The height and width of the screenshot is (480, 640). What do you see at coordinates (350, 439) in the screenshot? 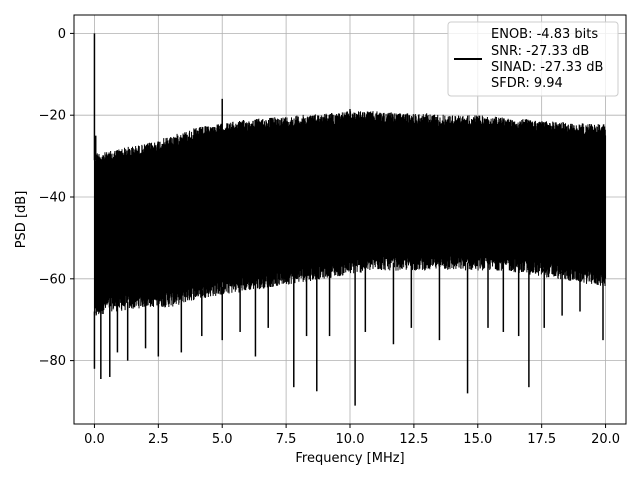
I see `x-tick-label: 10.0` at bounding box center [350, 439].